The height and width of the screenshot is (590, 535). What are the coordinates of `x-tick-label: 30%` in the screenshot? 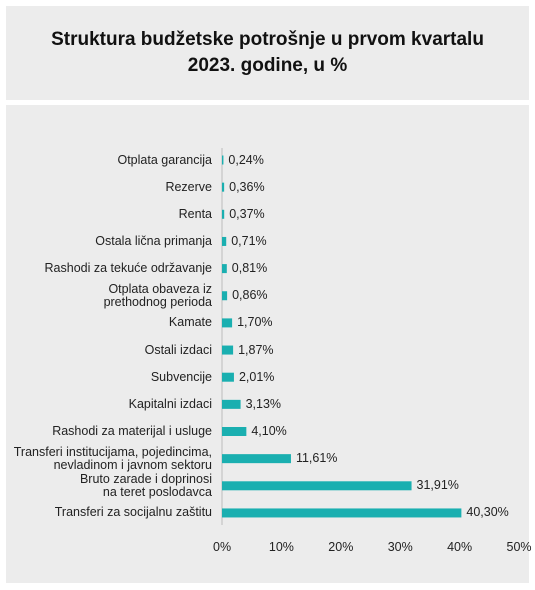 It's located at (400, 547).